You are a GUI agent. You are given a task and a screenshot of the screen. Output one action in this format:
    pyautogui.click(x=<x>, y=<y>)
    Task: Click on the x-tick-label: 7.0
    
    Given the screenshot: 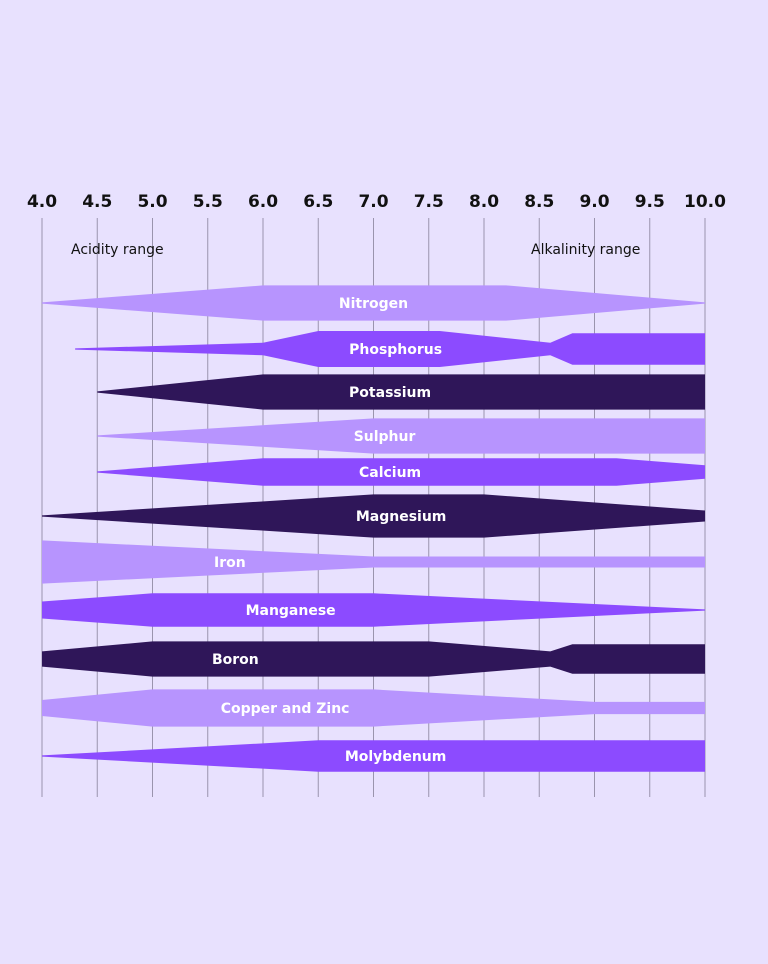 What is the action you would take?
    pyautogui.click(x=373, y=202)
    